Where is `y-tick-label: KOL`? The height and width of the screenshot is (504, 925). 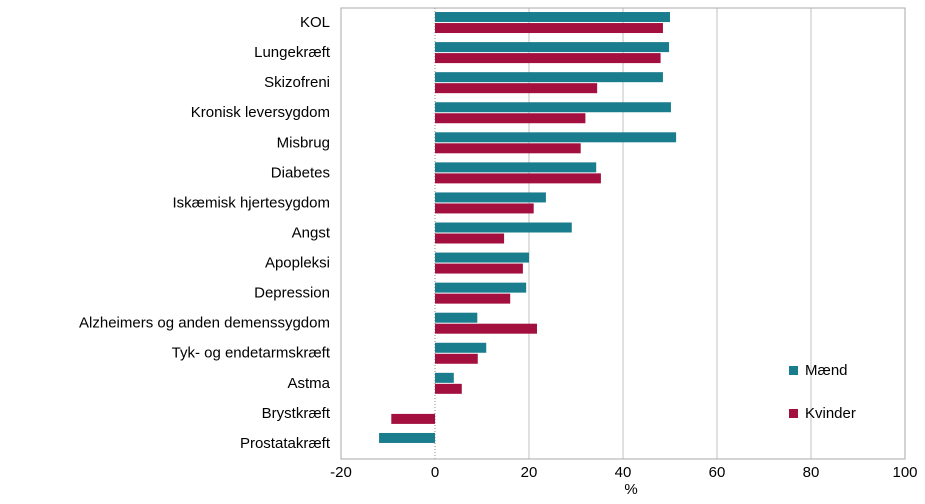 y-tick-label: KOL is located at coordinates (315, 22).